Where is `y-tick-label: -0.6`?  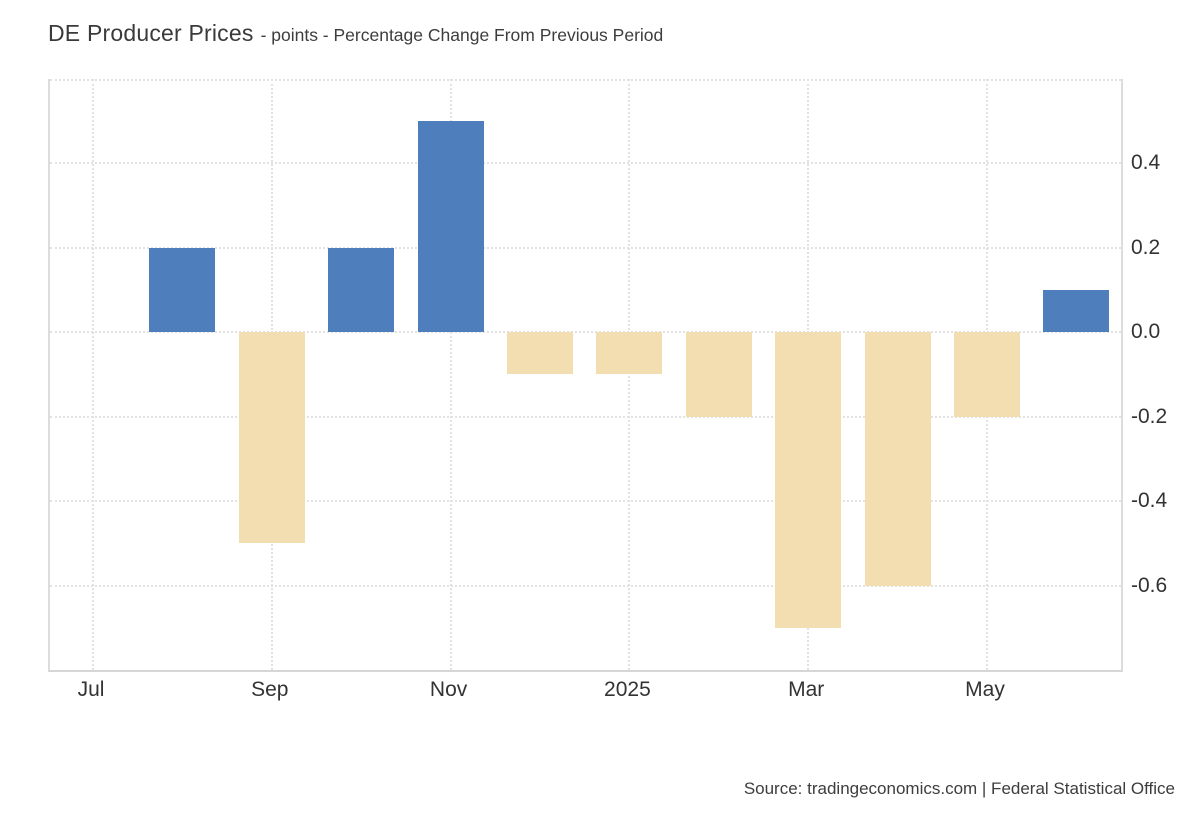
y-tick-label: -0.6 is located at coordinates (1149, 585).